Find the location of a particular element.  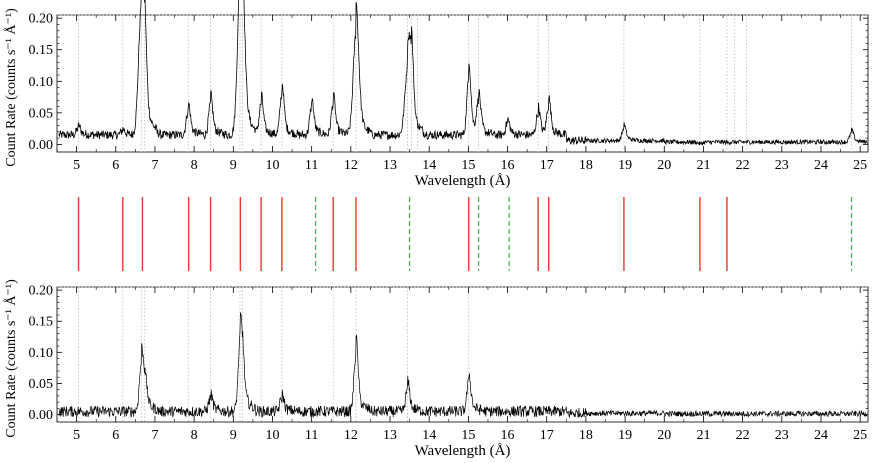

line-marker-panel is located at coordinates (465, 234).